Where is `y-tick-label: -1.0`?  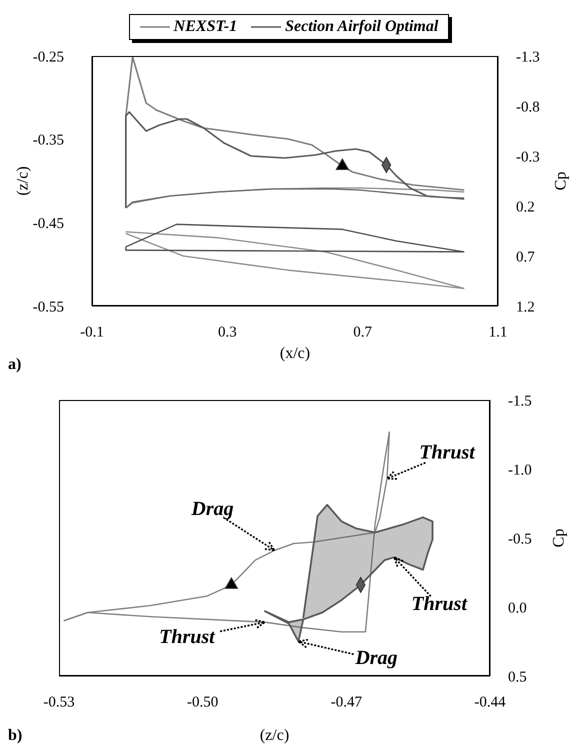
y-tick-label: -1.0 is located at coordinates (520, 470).